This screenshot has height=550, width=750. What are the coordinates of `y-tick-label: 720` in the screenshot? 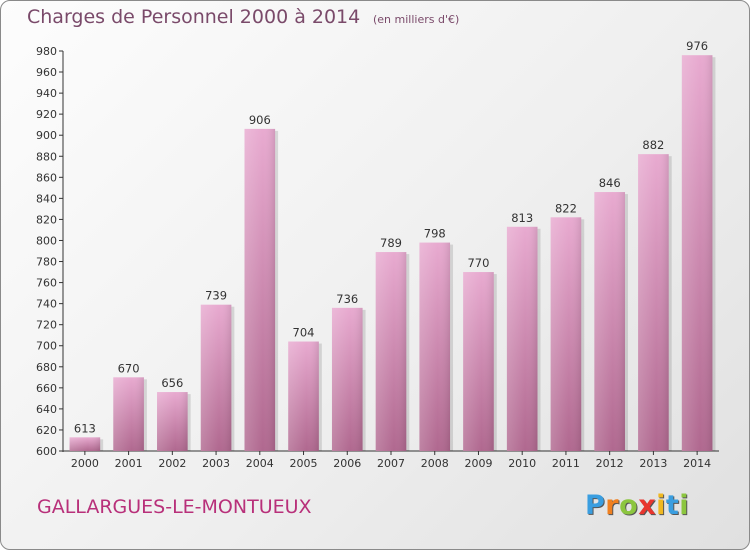 It's located at (46, 325).